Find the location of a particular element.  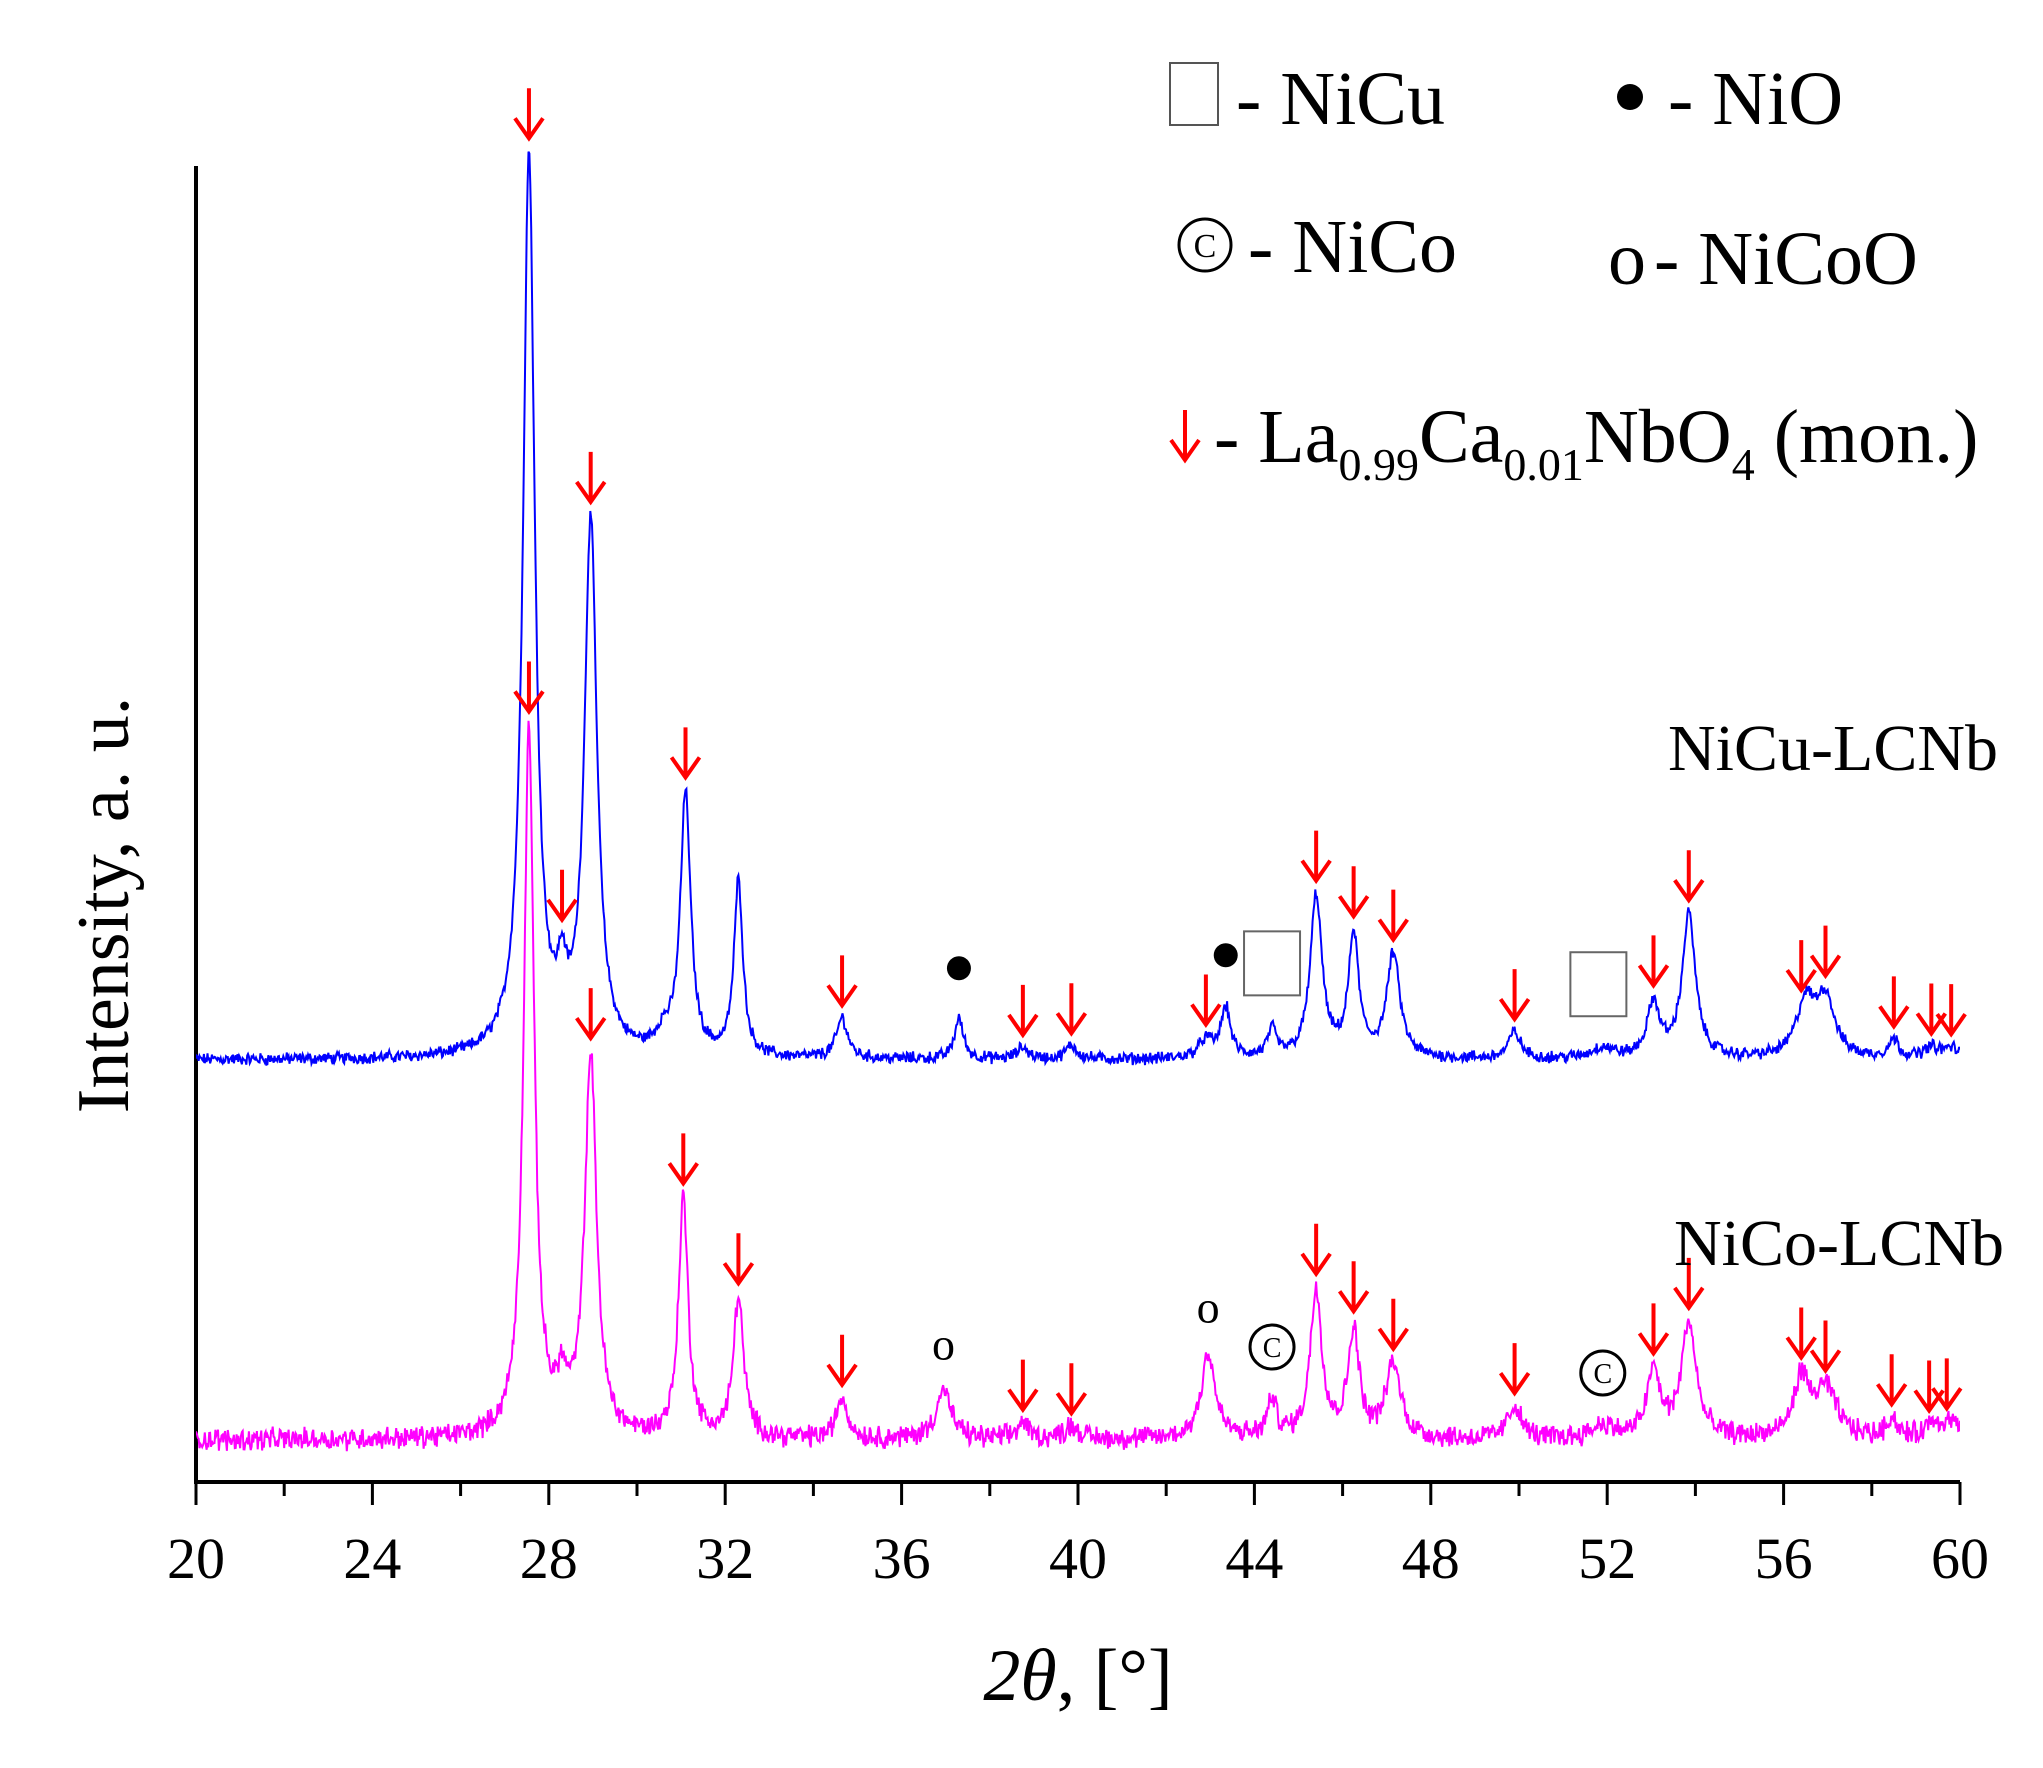

nico-copyright-marker: C is located at coordinates (1272, 1347).